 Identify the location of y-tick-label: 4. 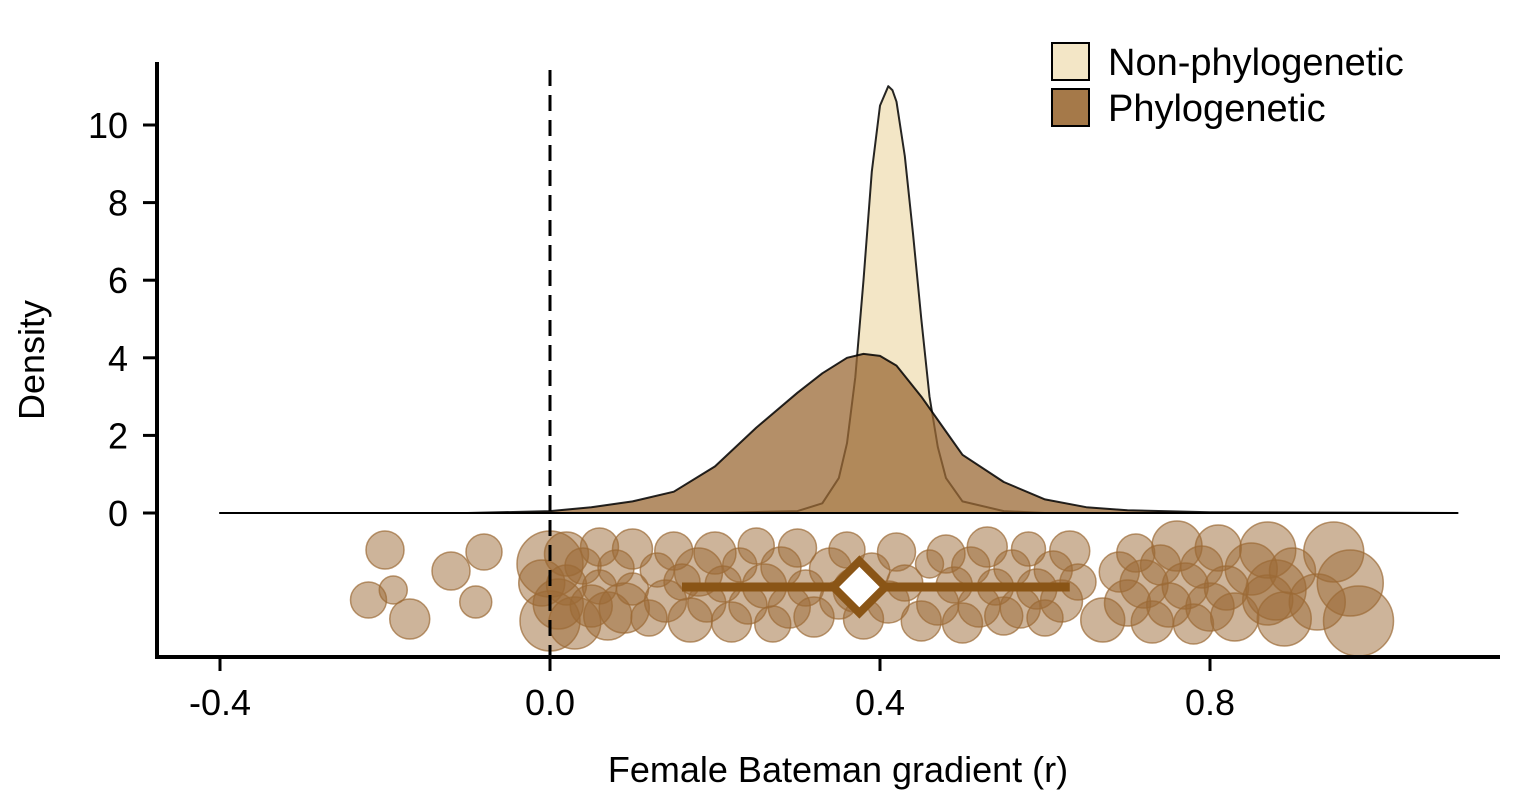
(118, 358).